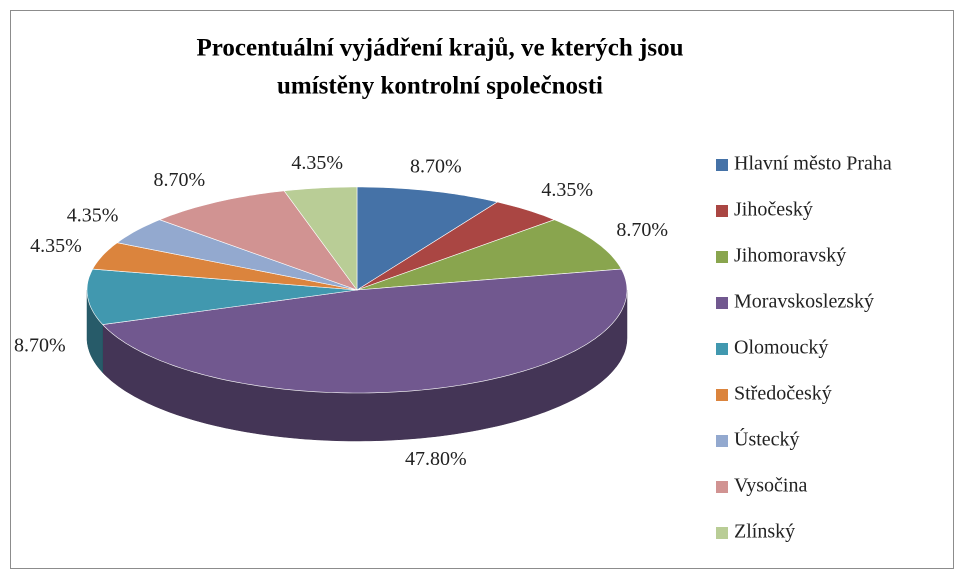  I want to click on legend-label: Olomoucký, so click(781, 348).